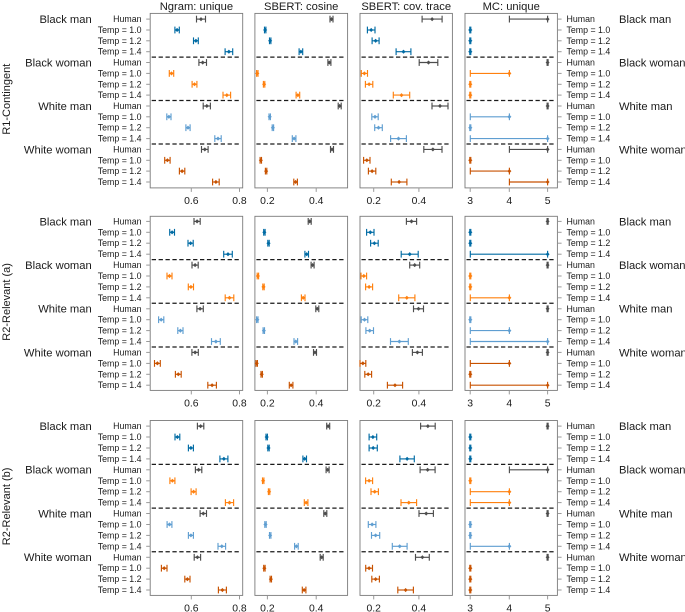 This screenshot has width=685, height=612. What do you see at coordinates (301, 7) in the screenshot?
I see `svg-text: SBERT: cosine` at bounding box center [301, 7].